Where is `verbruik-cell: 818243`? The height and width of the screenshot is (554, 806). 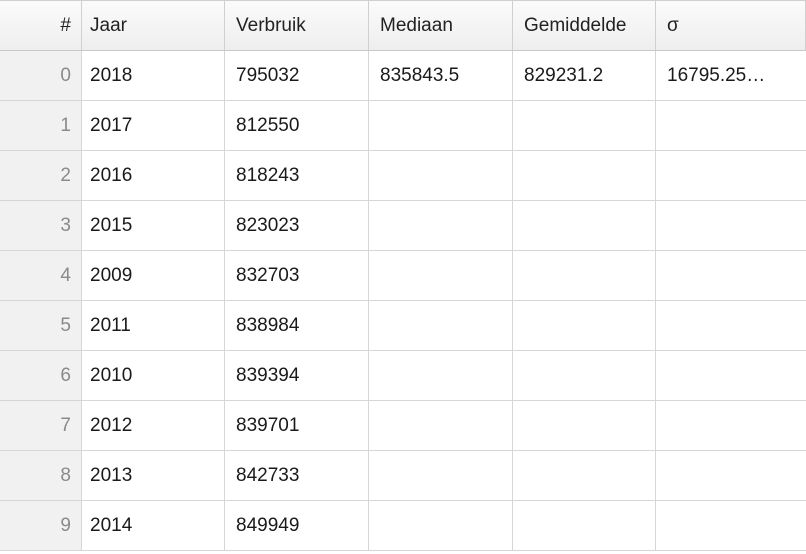
verbruik-cell: 818243 is located at coordinates (297, 175).